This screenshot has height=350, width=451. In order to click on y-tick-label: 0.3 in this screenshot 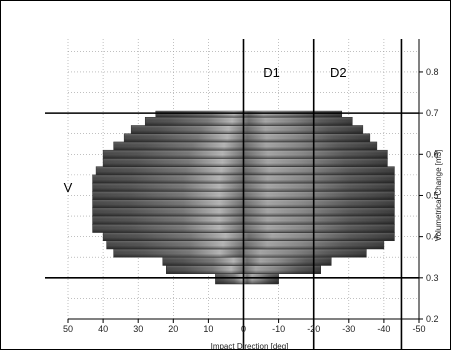, I will do `click(432, 278)`.